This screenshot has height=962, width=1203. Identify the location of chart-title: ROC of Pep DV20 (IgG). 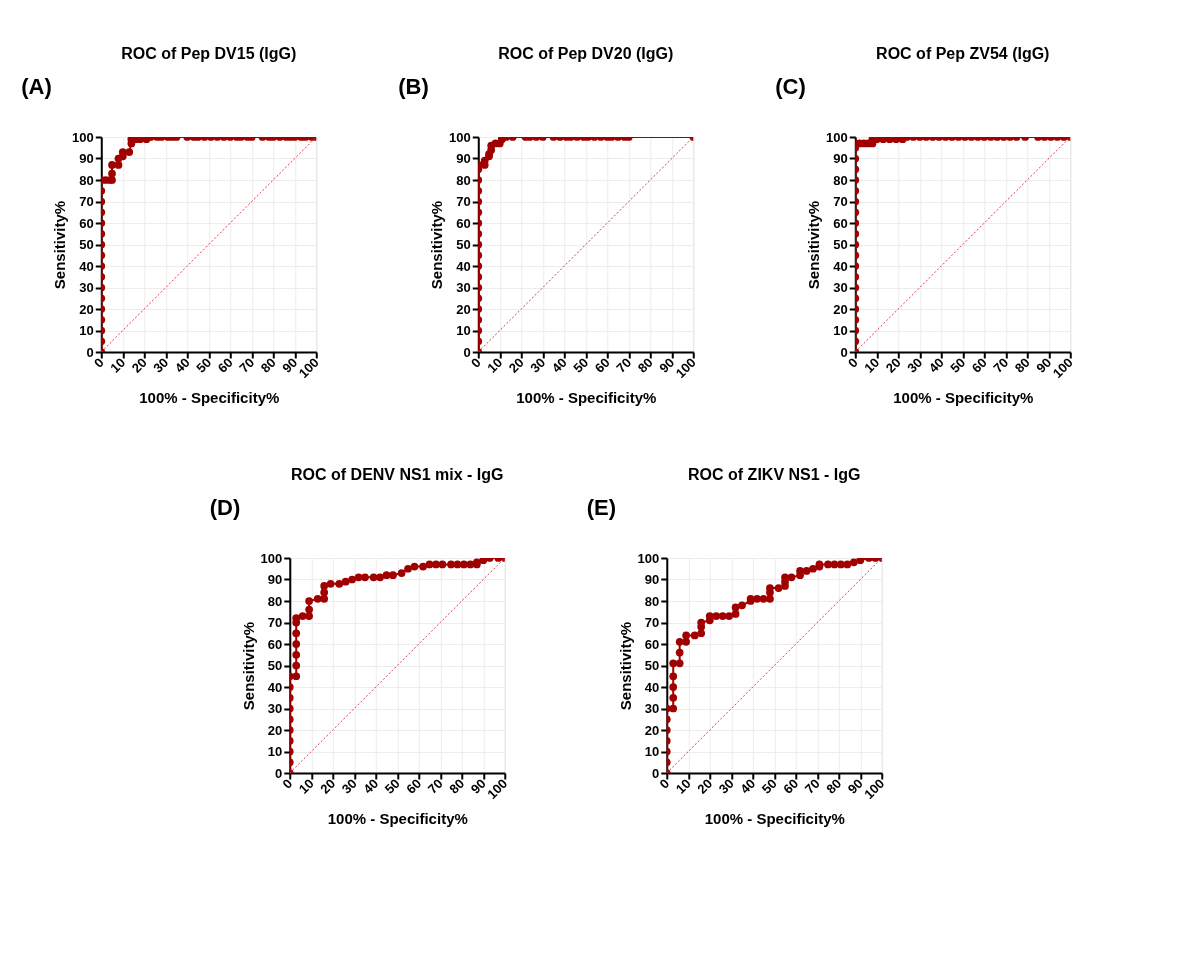
(586, 53).